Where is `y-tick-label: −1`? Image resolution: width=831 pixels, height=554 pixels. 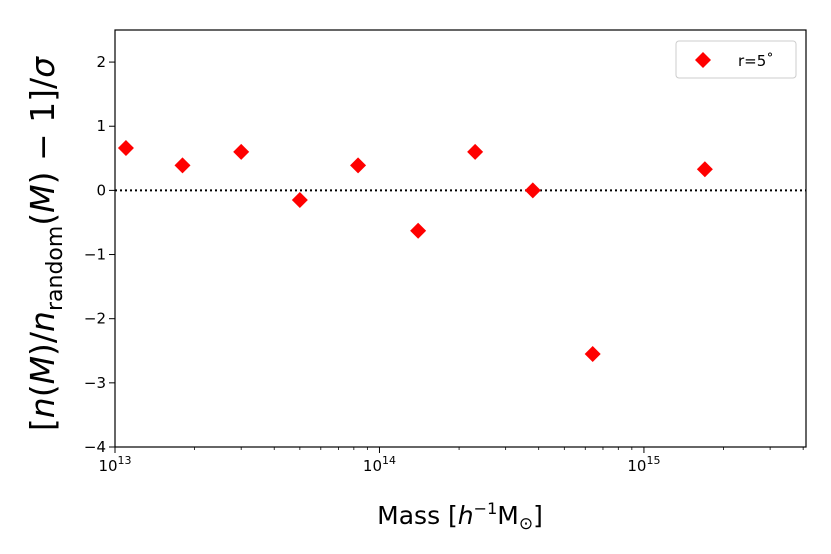 y-tick-label: −1 is located at coordinates (95, 255).